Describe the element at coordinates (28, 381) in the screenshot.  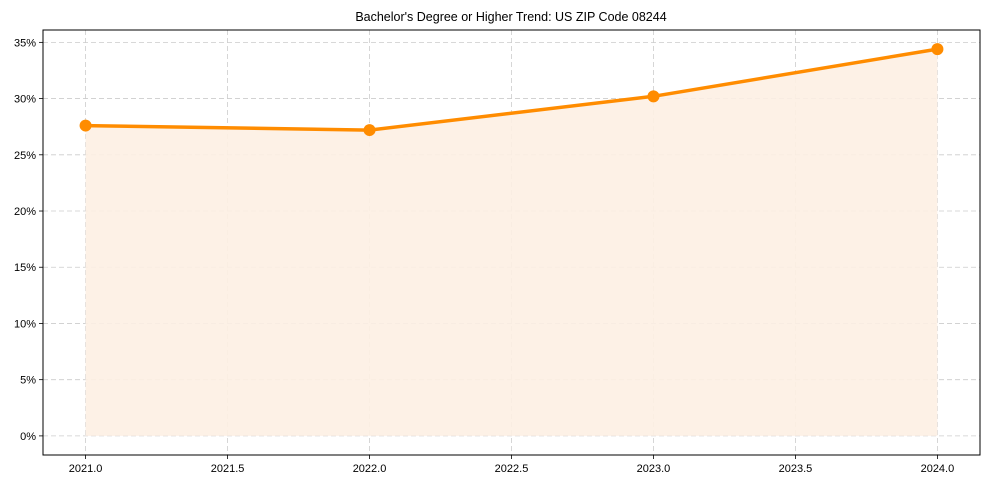
I see `y-tick-label: 5%` at that location.